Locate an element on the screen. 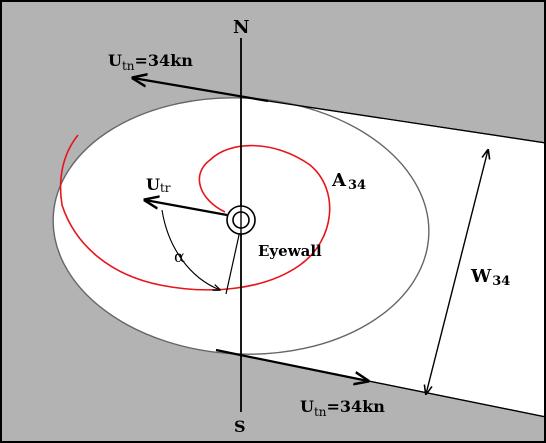  area-sub: 34 is located at coordinates (357, 185).